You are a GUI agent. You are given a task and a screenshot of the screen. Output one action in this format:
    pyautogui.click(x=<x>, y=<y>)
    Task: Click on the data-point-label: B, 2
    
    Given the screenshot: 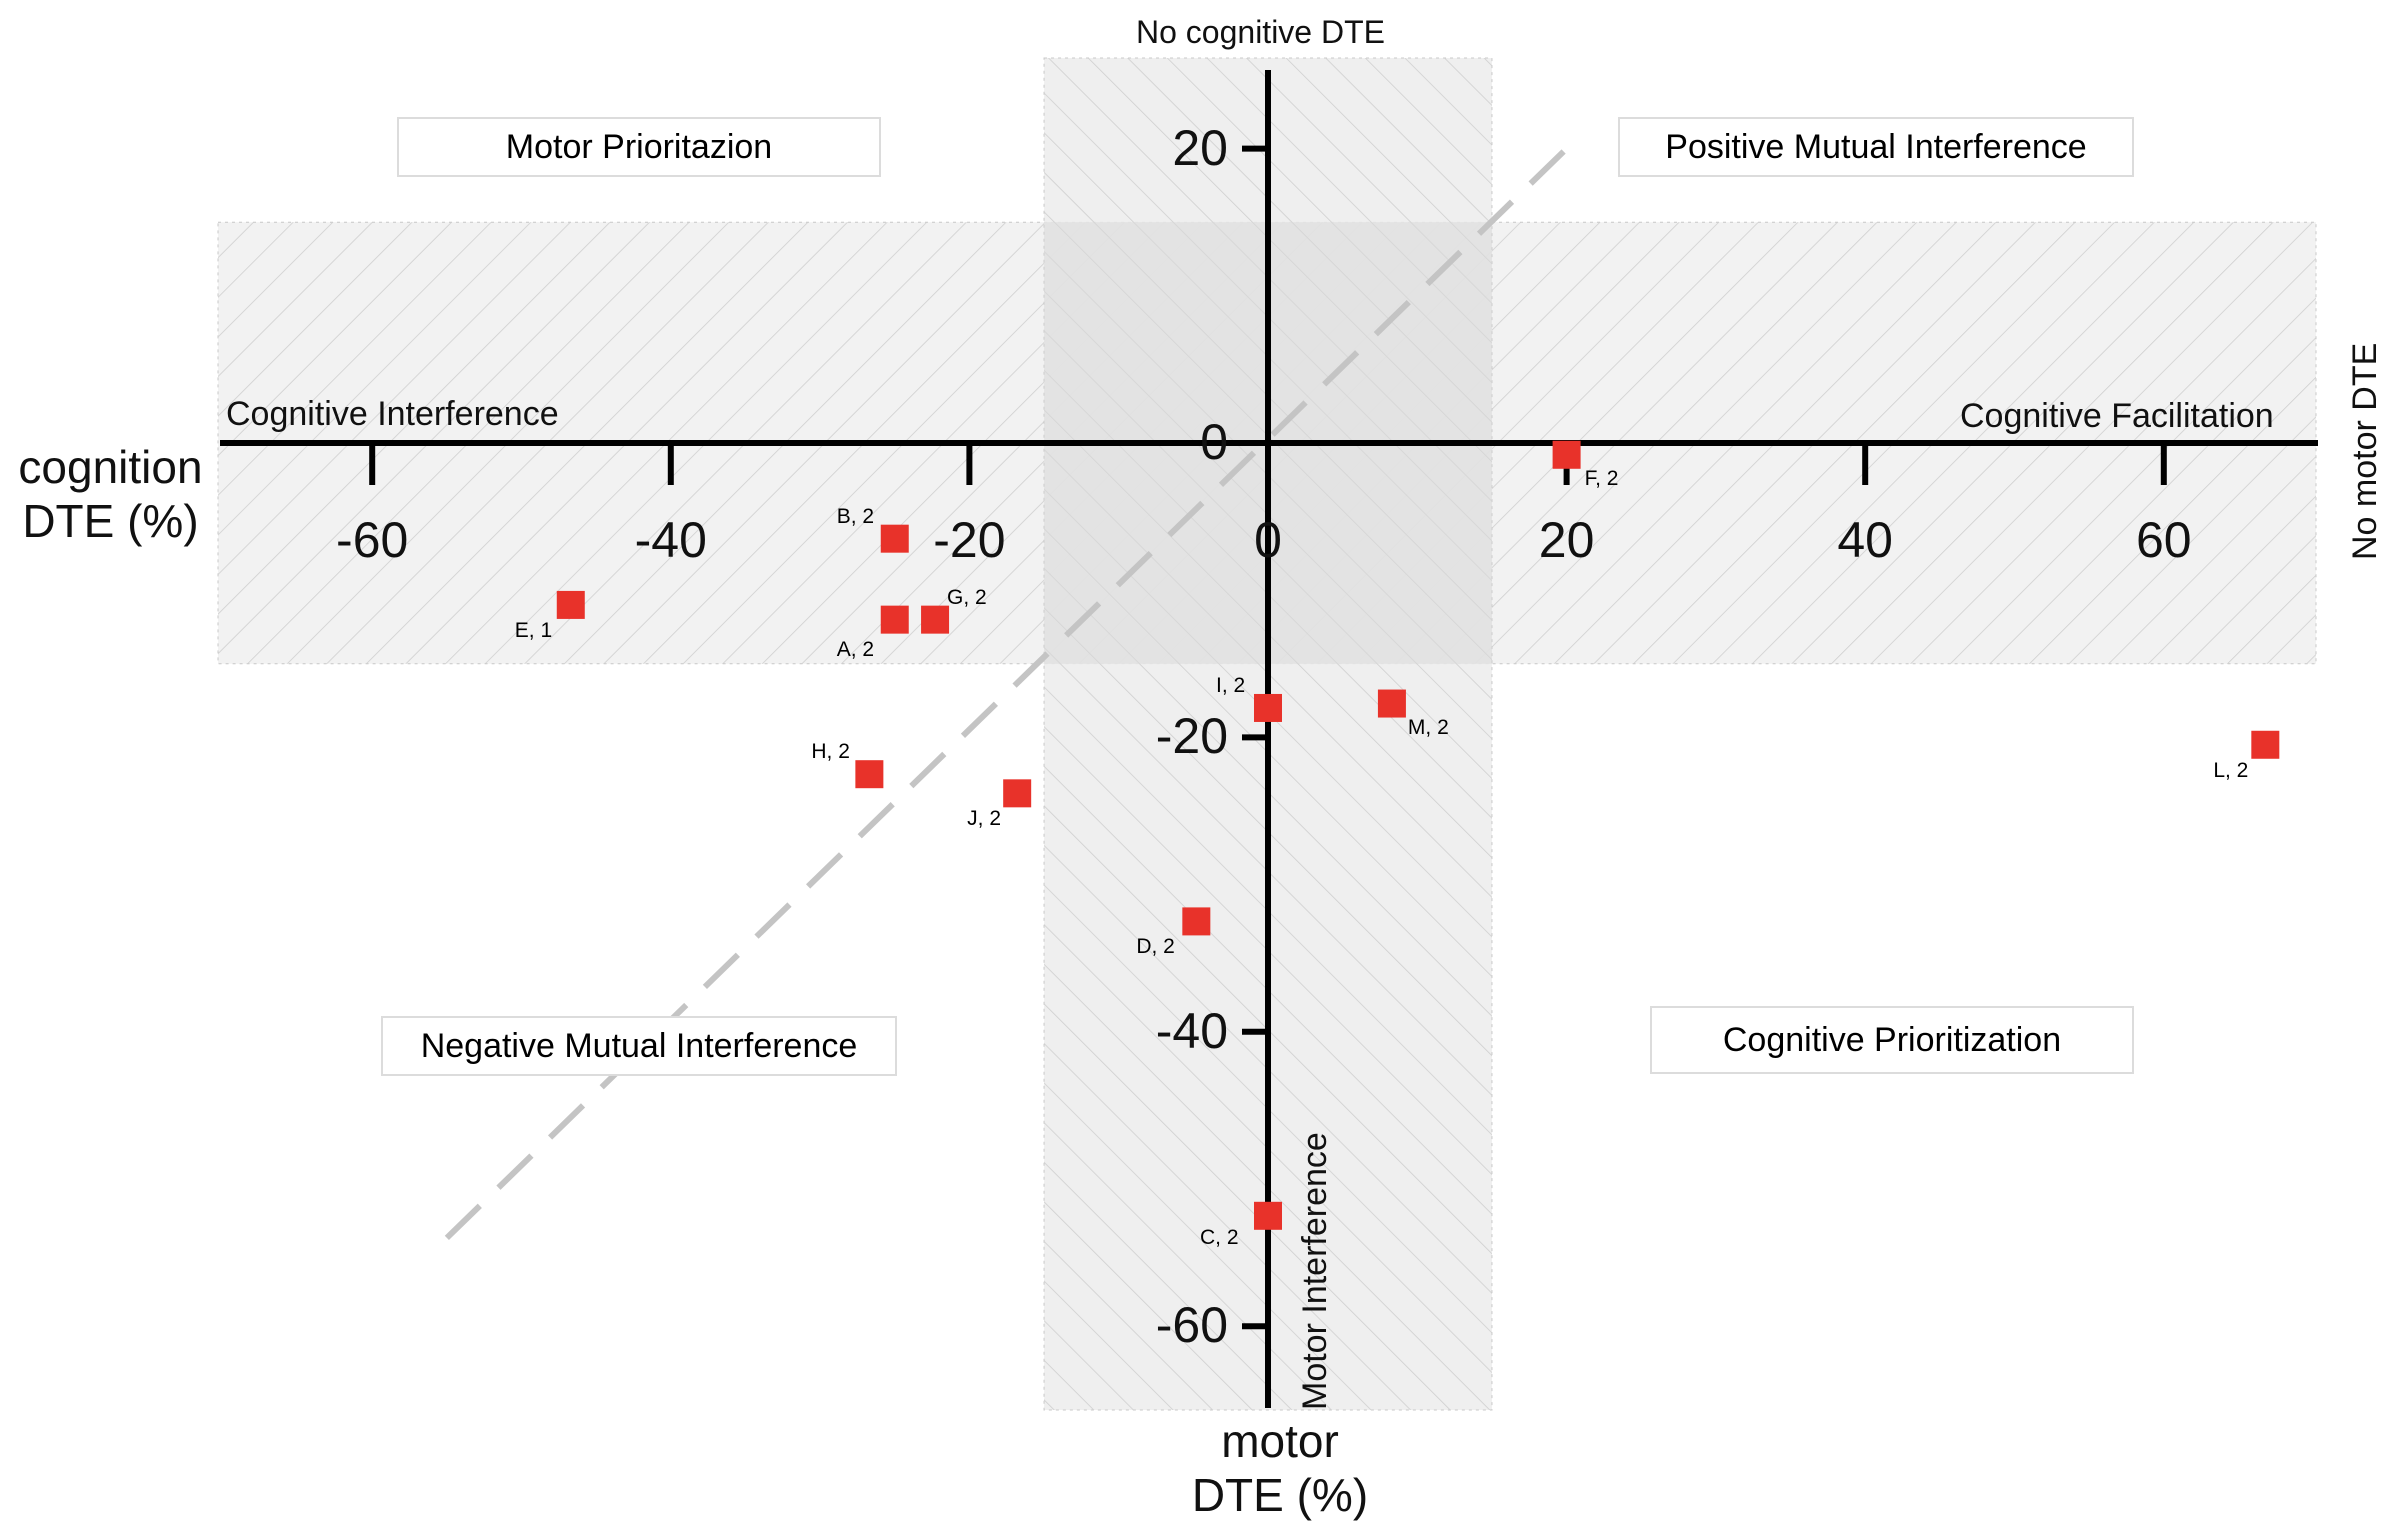 What is the action you would take?
    pyautogui.click(x=855, y=516)
    